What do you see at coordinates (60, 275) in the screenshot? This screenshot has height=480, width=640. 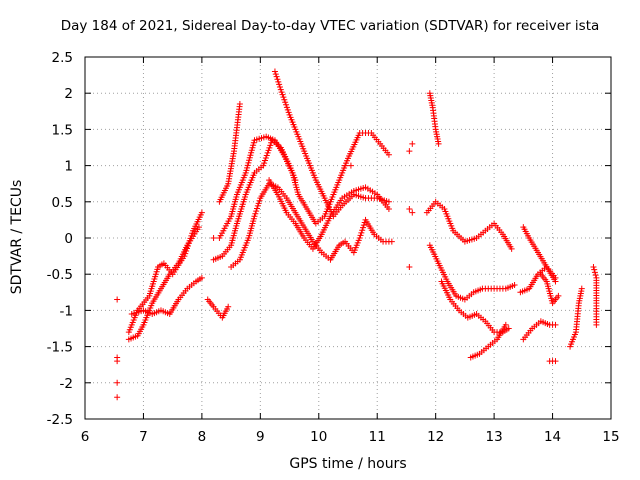 I see `y-tick-label: -0.5` at bounding box center [60, 275].